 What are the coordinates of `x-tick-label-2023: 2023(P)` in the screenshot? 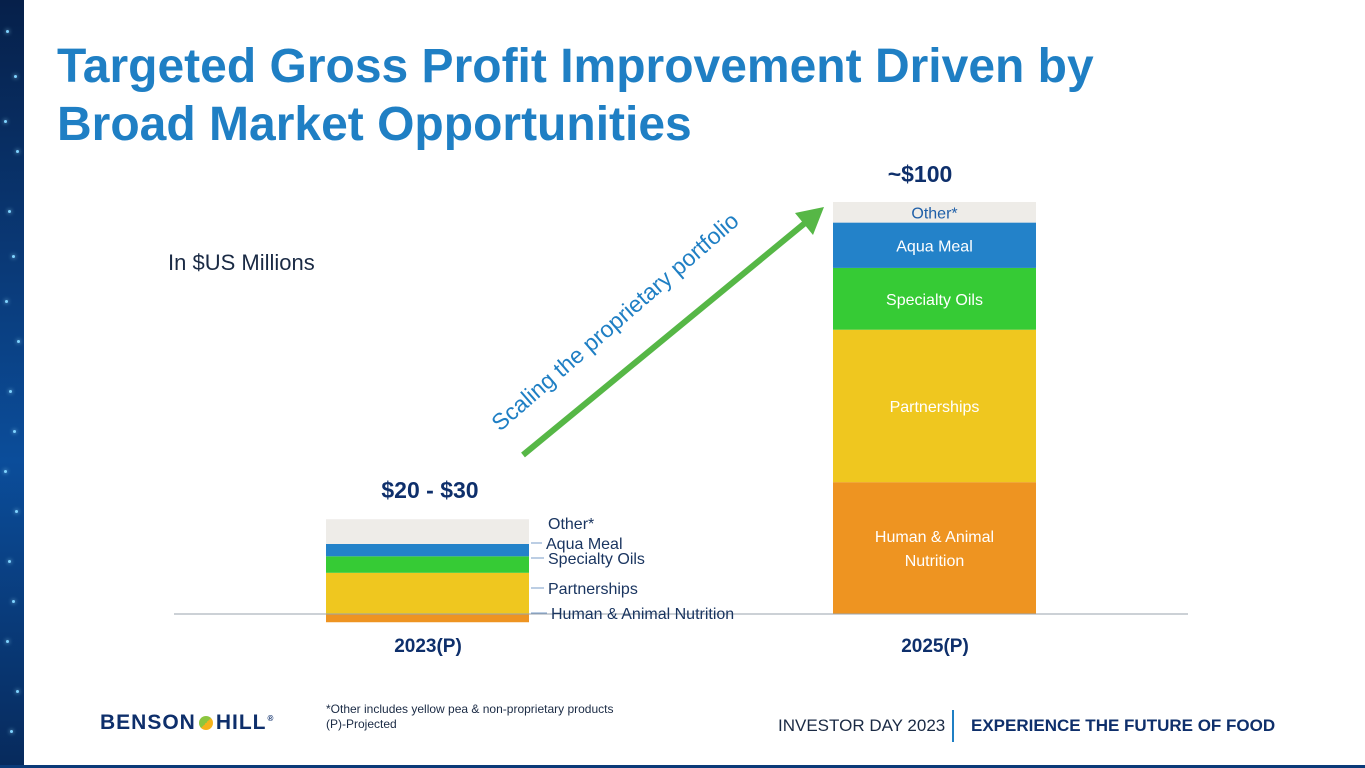 It's located at (428, 646).